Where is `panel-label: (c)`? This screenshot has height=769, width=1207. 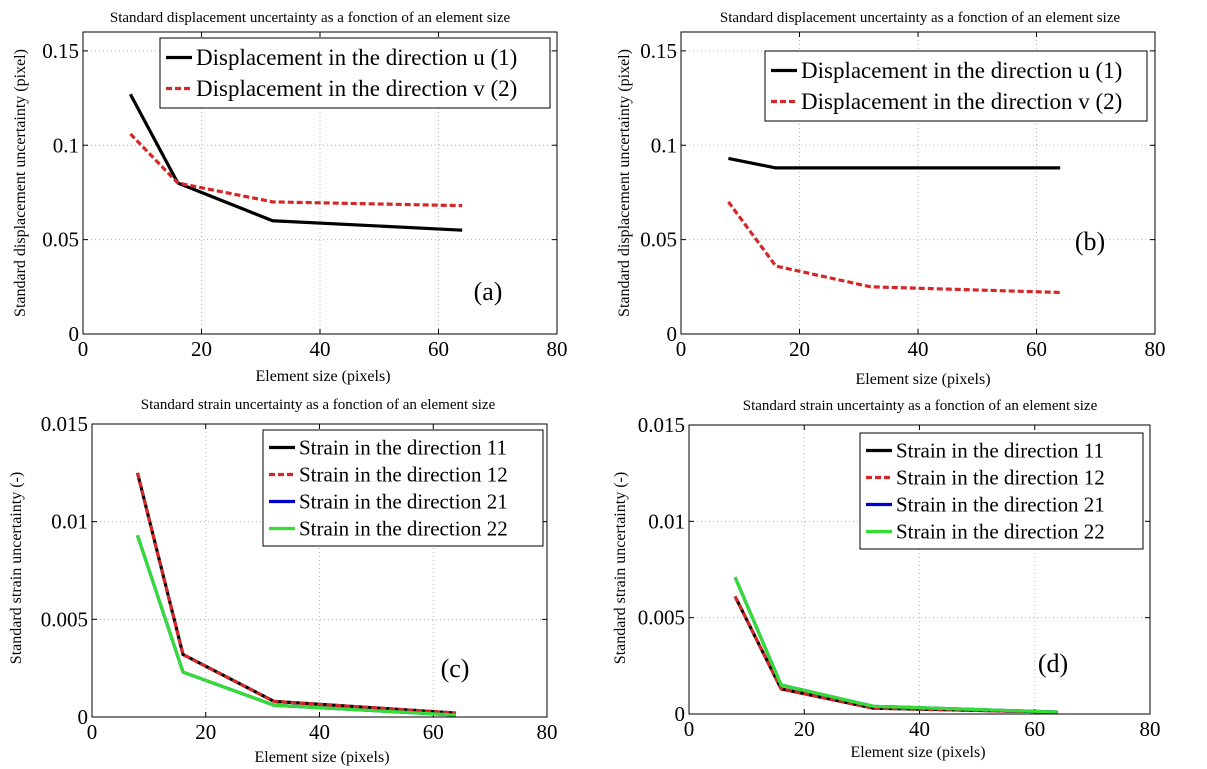 panel-label: (c) is located at coordinates (455, 668).